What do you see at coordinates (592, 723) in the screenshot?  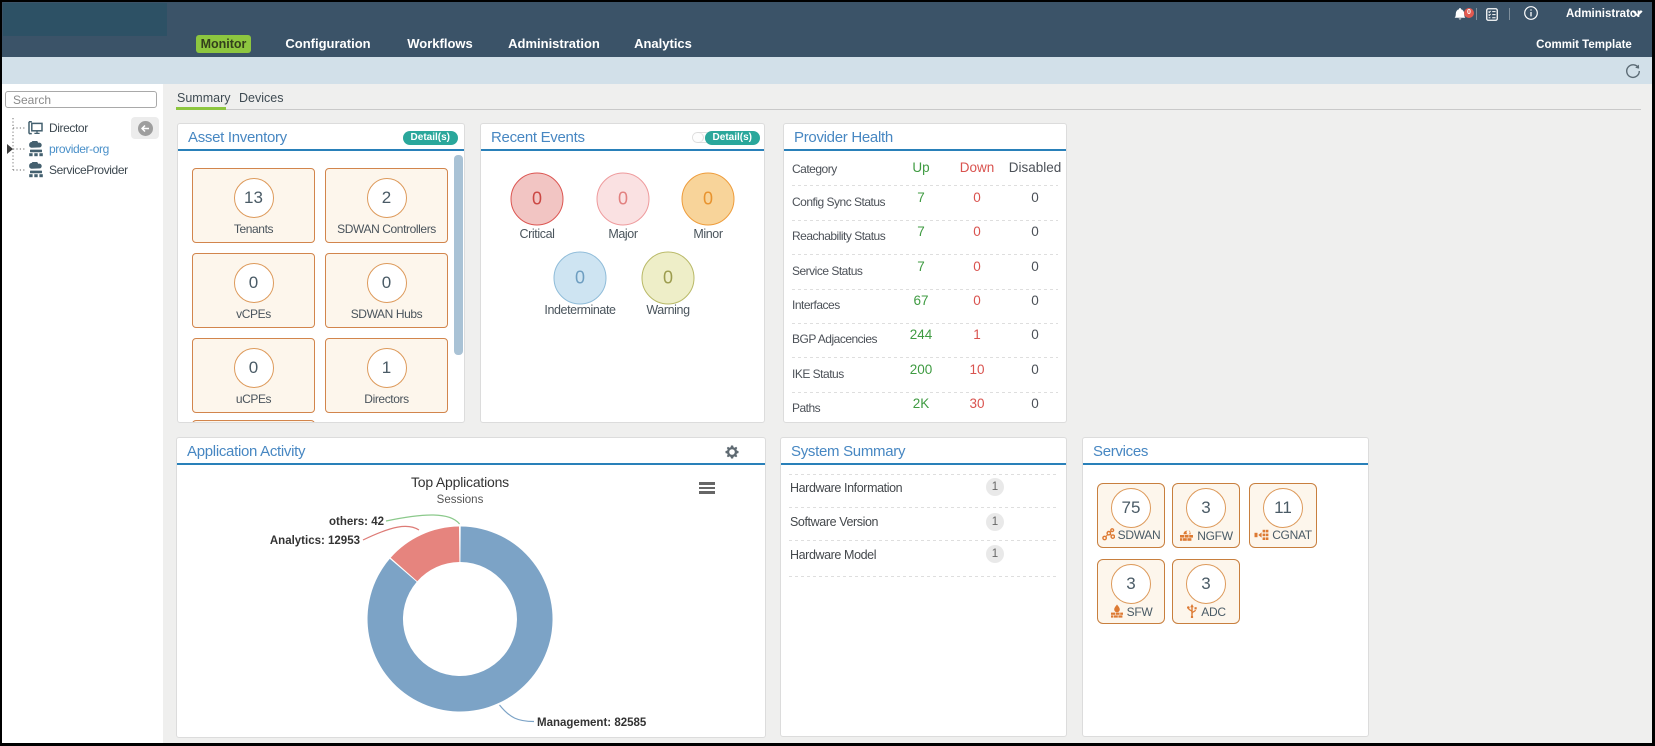 I see `svg-text: Management: 82585` at bounding box center [592, 723].